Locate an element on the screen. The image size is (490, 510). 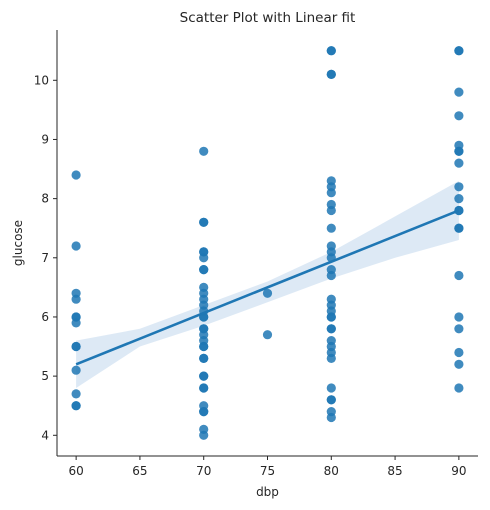
y-tick-label: 6 is located at coordinates (45, 317).